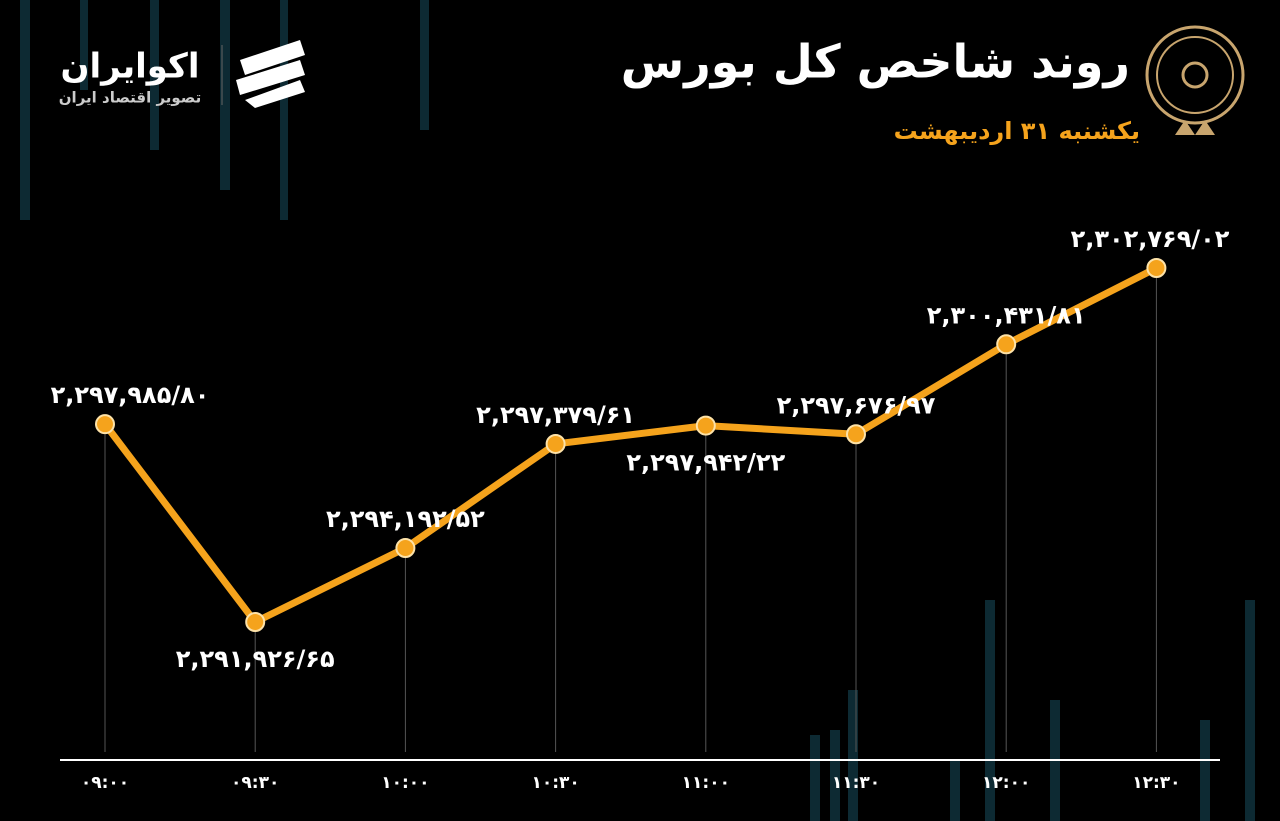 The height and width of the screenshot is (821, 1280). What do you see at coordinates (105, 783) in the screenshot?
I see `x-tick-label: ۰۹:۰۰` at bounding box center [105, 783].